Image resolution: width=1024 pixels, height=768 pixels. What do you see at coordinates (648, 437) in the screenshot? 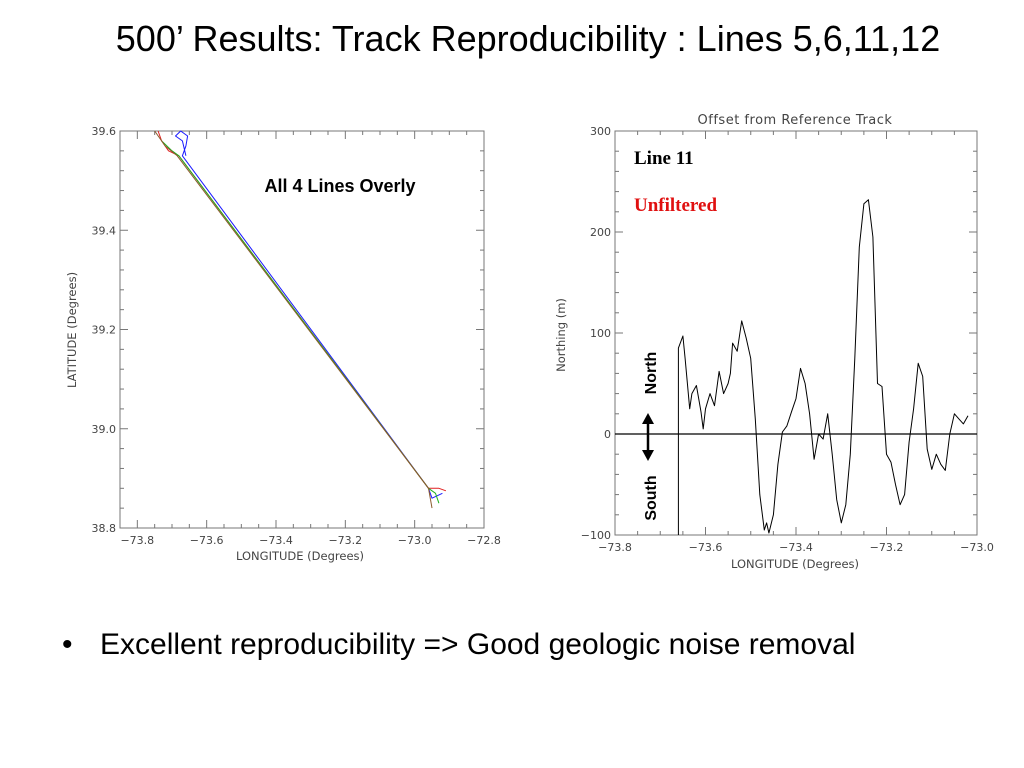
I see `north-south-arrow` at bounding box center [648, 437].